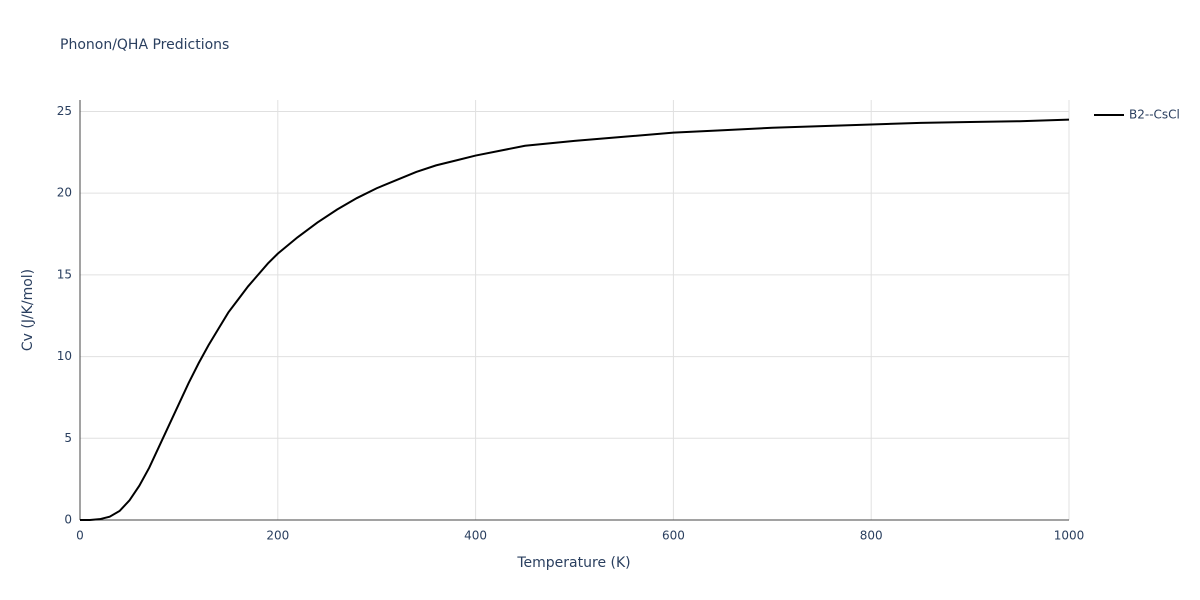 The width and height of the screenshot is (1200, 600). Describe the element at coordinates (64, 193) in the screenshot. I see `y-tick-label: 20` at that location.